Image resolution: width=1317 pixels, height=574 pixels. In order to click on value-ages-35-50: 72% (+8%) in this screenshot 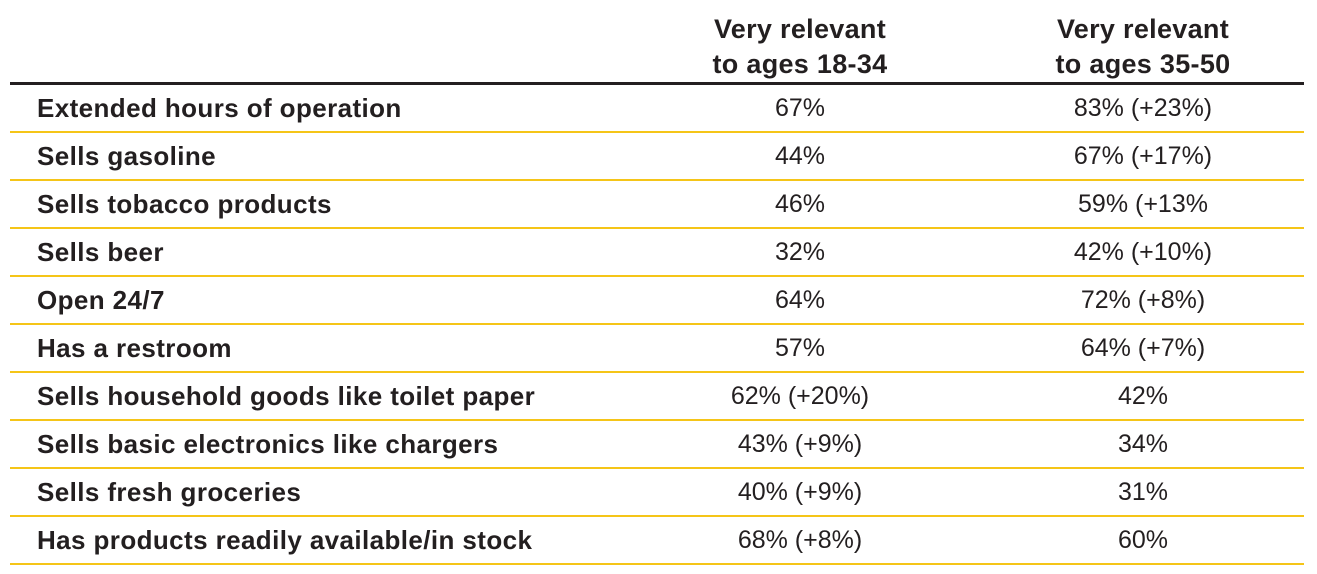, I will do `click(1143, 300)`.